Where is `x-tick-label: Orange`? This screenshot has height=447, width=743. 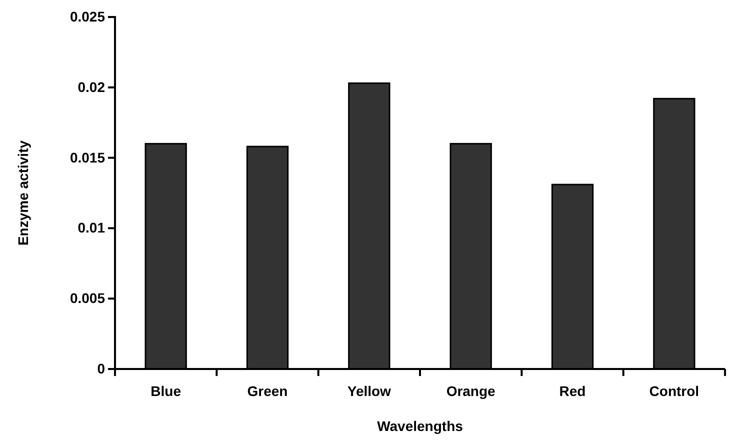 x-tick-label: Orange is located at coordinates (471, 391).